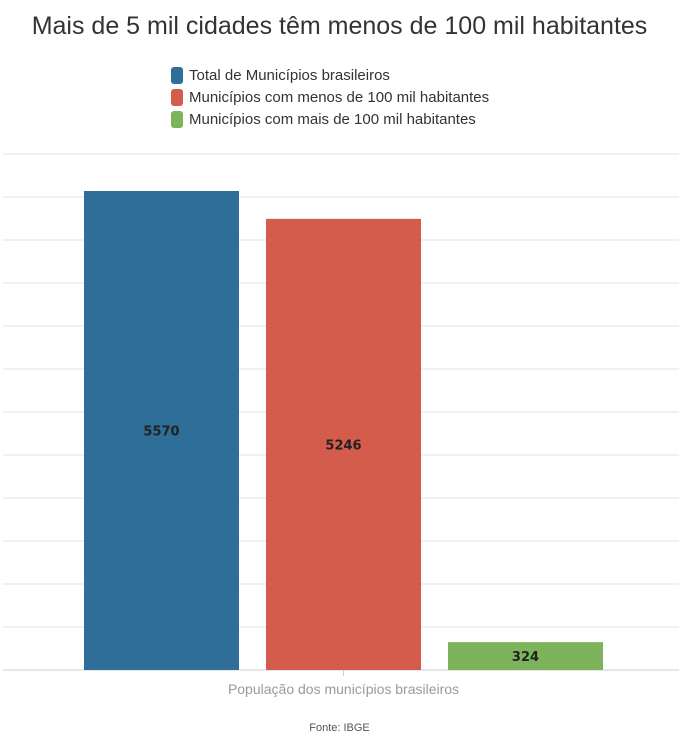  I want to click on source-note: Fonte: IBGE, so click(339, 728).